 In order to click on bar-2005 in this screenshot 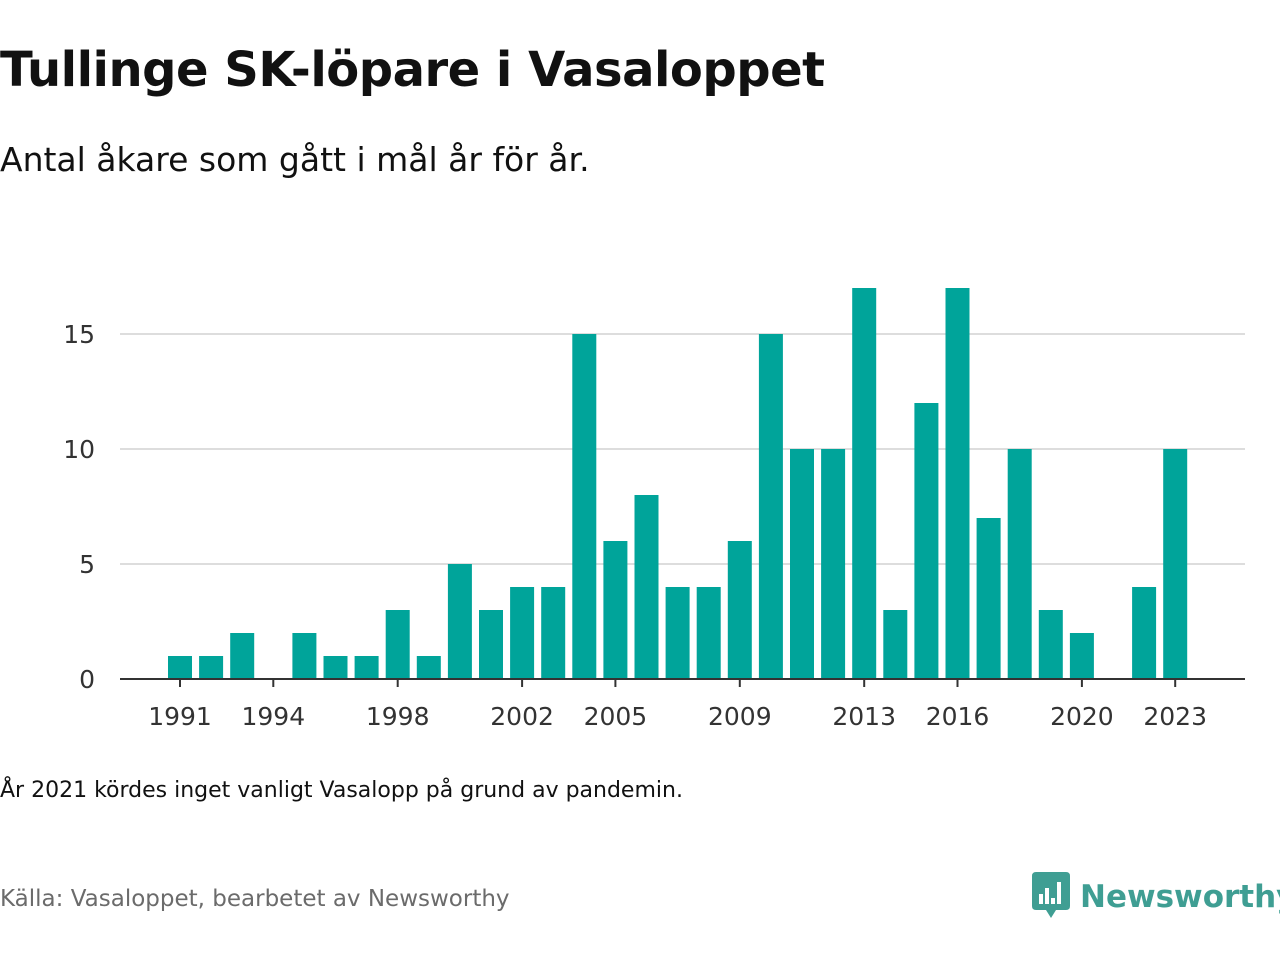, I will do `click(615, 610)`.